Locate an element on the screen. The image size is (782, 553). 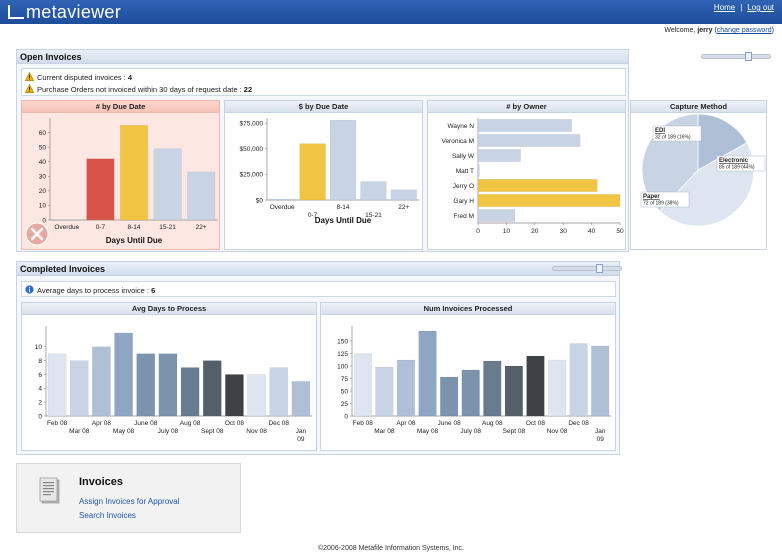
chart-title: $ by Due Date is located at coordinates (323, 107).